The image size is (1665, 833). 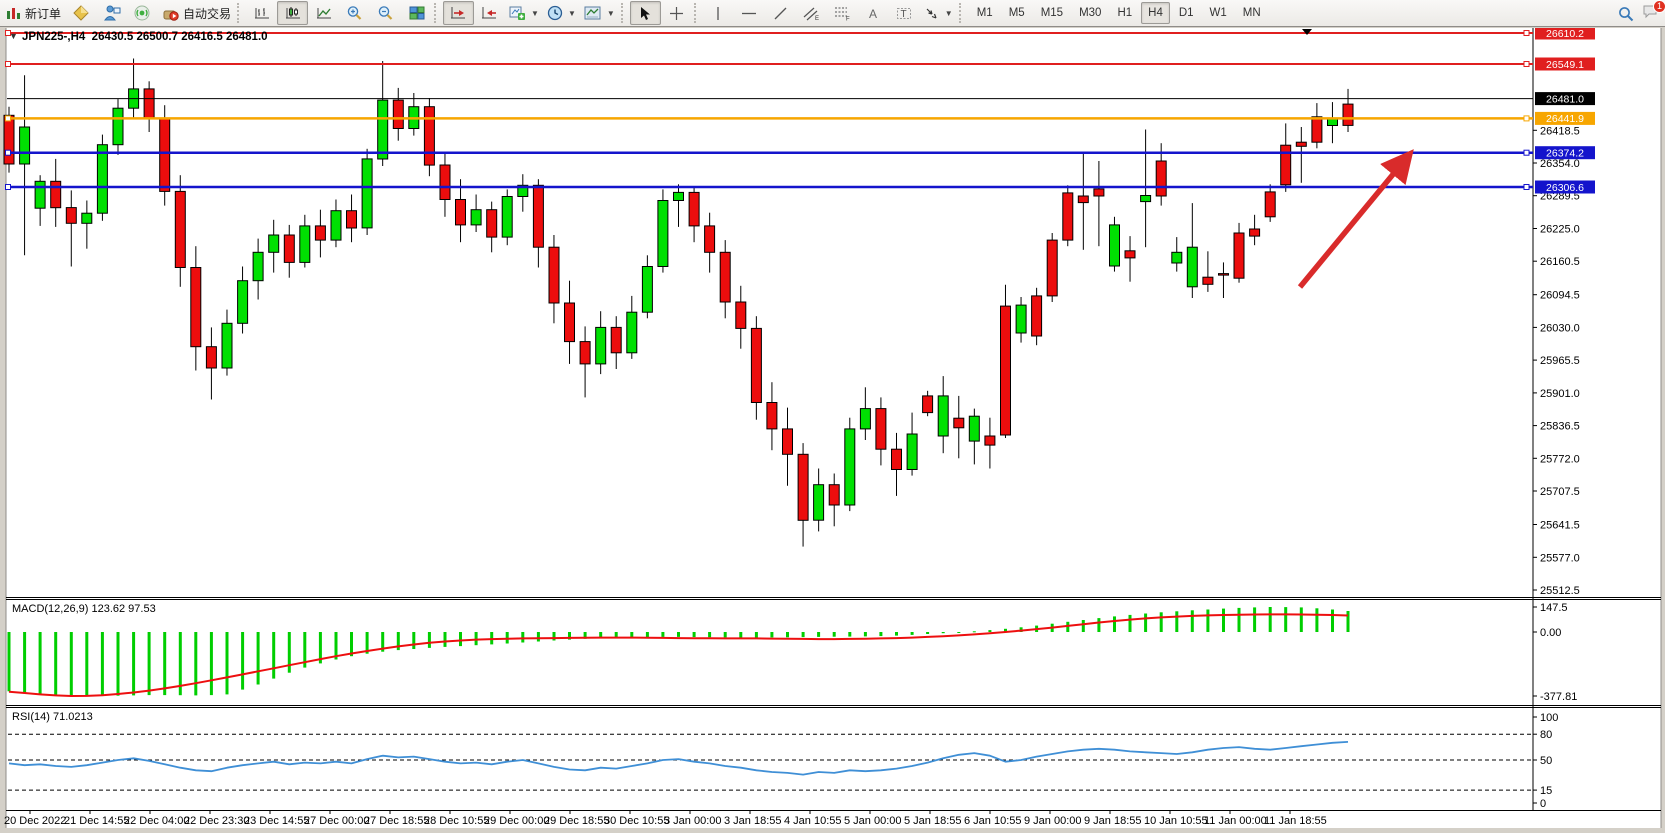 I want to click on vertical-line-tool-button, so click(x=718, y=13).